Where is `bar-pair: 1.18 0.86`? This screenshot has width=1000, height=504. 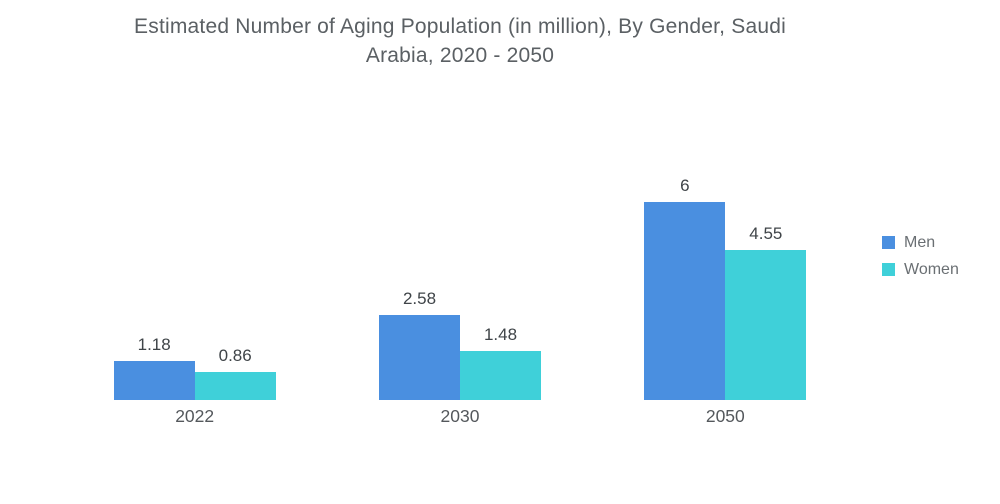
bar-pair: 1.18 0.86 is located at coordinates (194, 367).